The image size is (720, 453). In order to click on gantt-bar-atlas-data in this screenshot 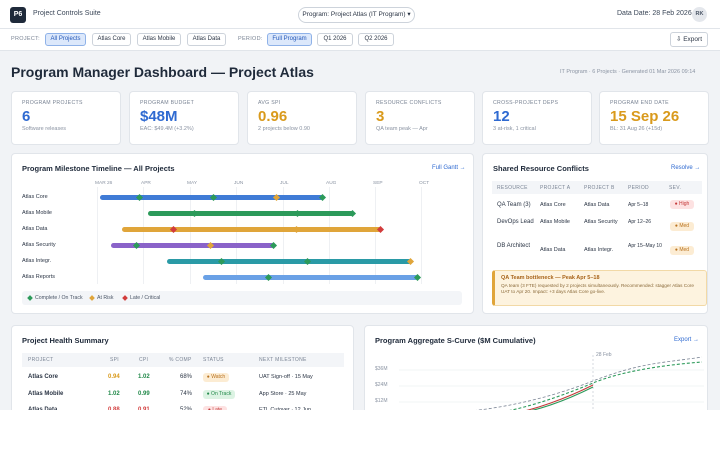, I will do `click(252, 229)`.